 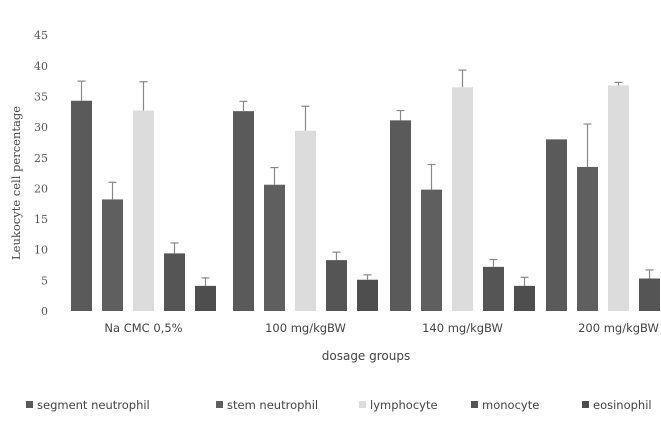 I want to click on y-axis-title: Leukocyte cell percentage, so click(x=16, y=183).